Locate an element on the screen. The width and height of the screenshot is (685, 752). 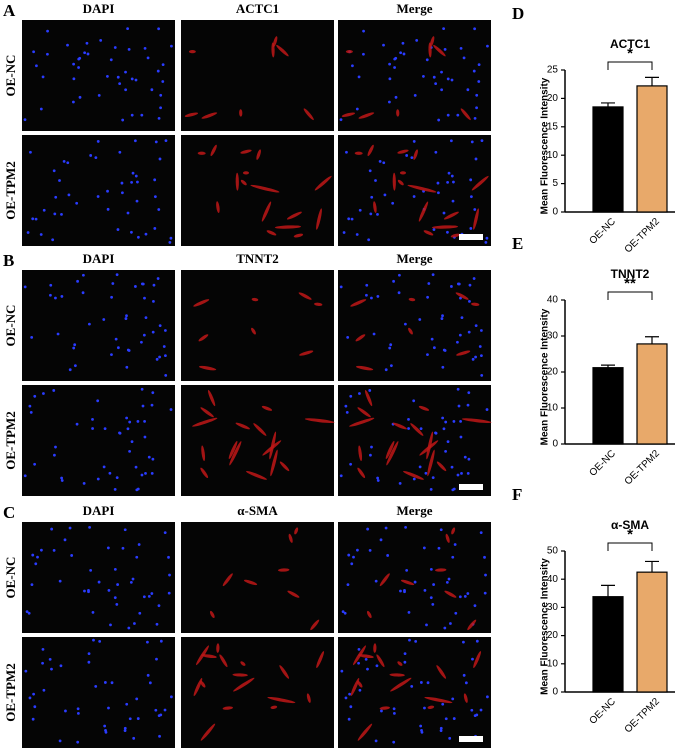
panel-letter: B is located at coordinates (8, 260).